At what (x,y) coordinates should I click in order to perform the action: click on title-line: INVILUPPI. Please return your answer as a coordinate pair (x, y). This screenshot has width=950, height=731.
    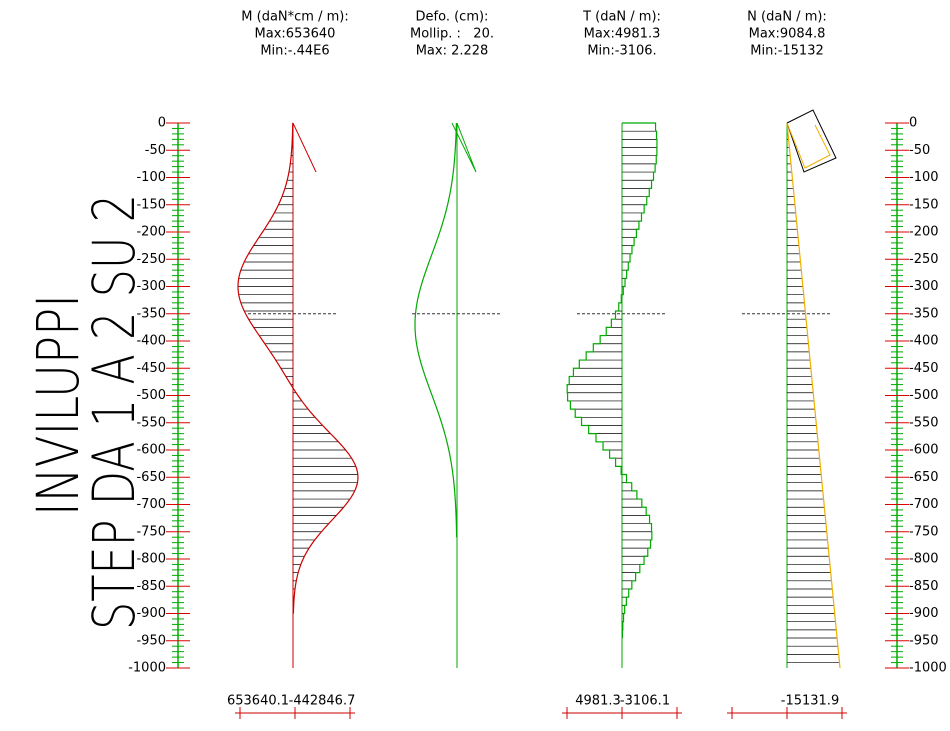
    Looking at the image, I should click on (58, 405).